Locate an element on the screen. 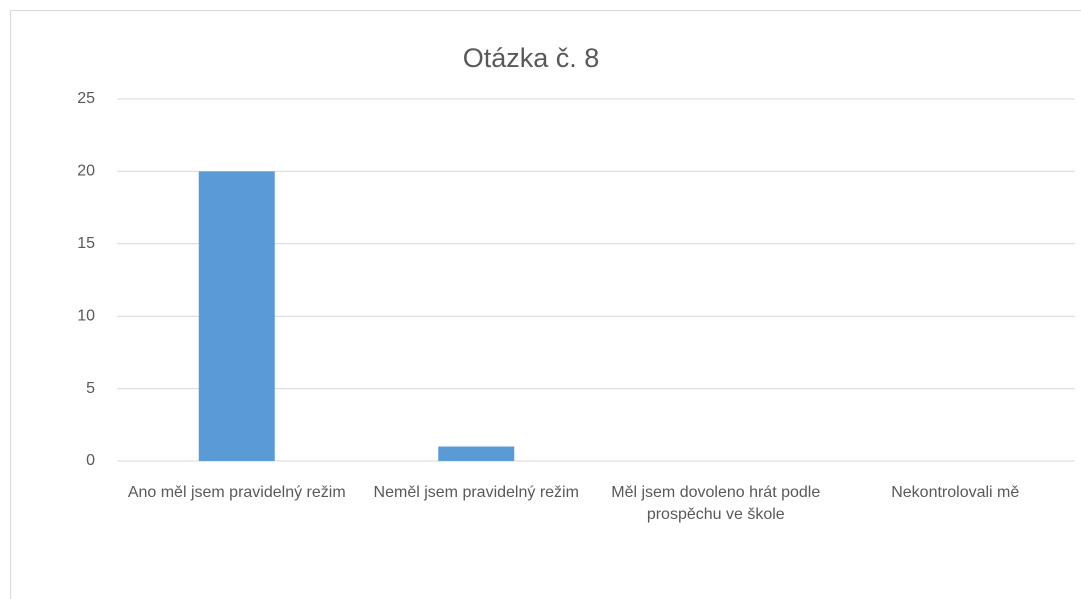  x-tick-label: Neměl jsem pravidelný režim is located at coordinates (476, 492).